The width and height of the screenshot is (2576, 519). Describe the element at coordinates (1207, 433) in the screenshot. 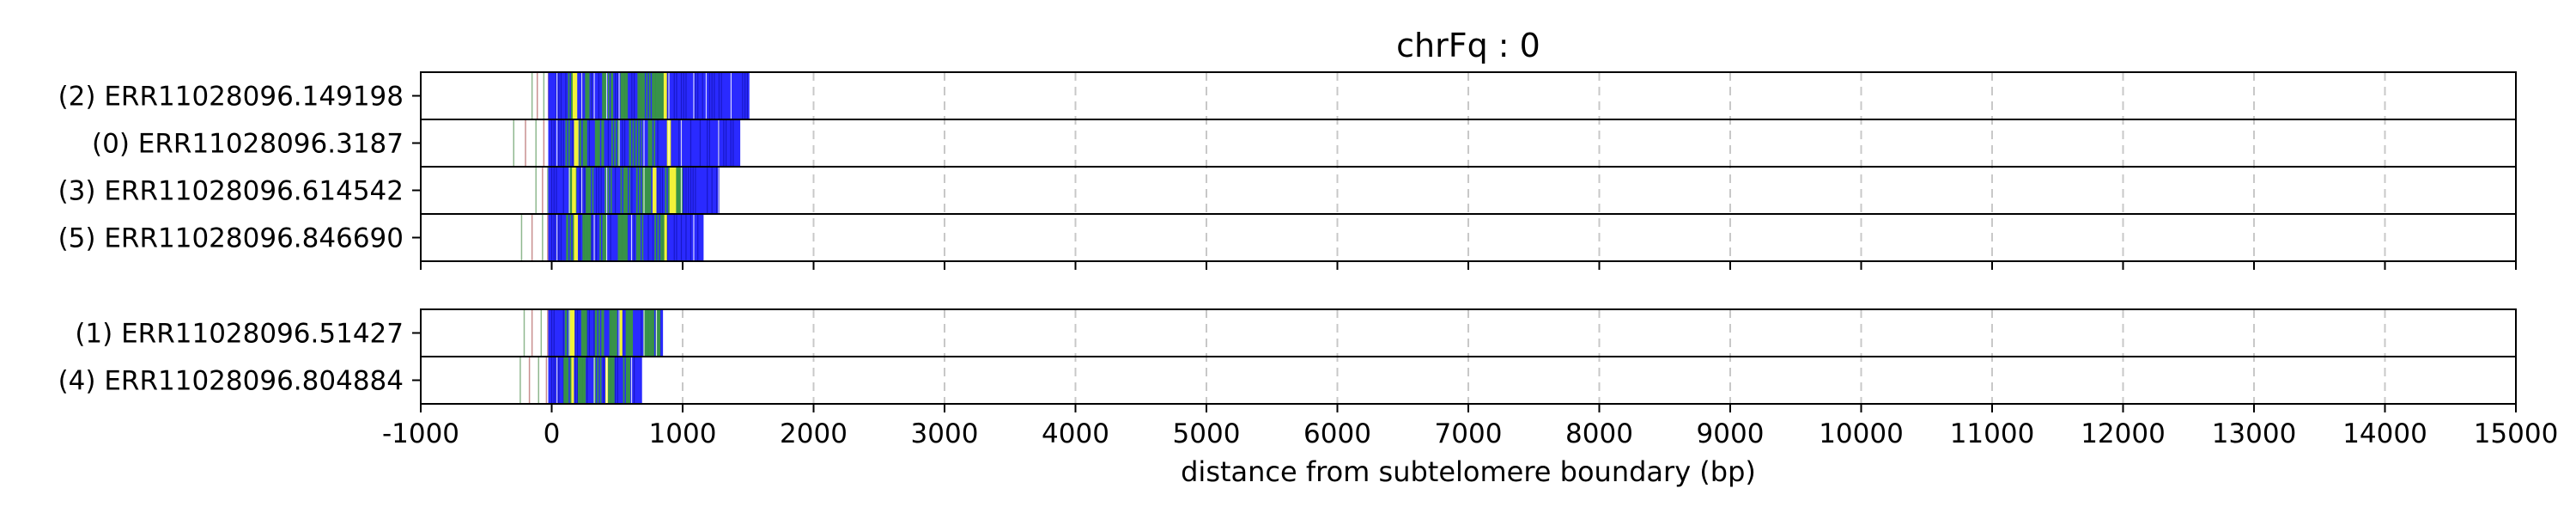

I see `x-tick-label: 5000` at that location.